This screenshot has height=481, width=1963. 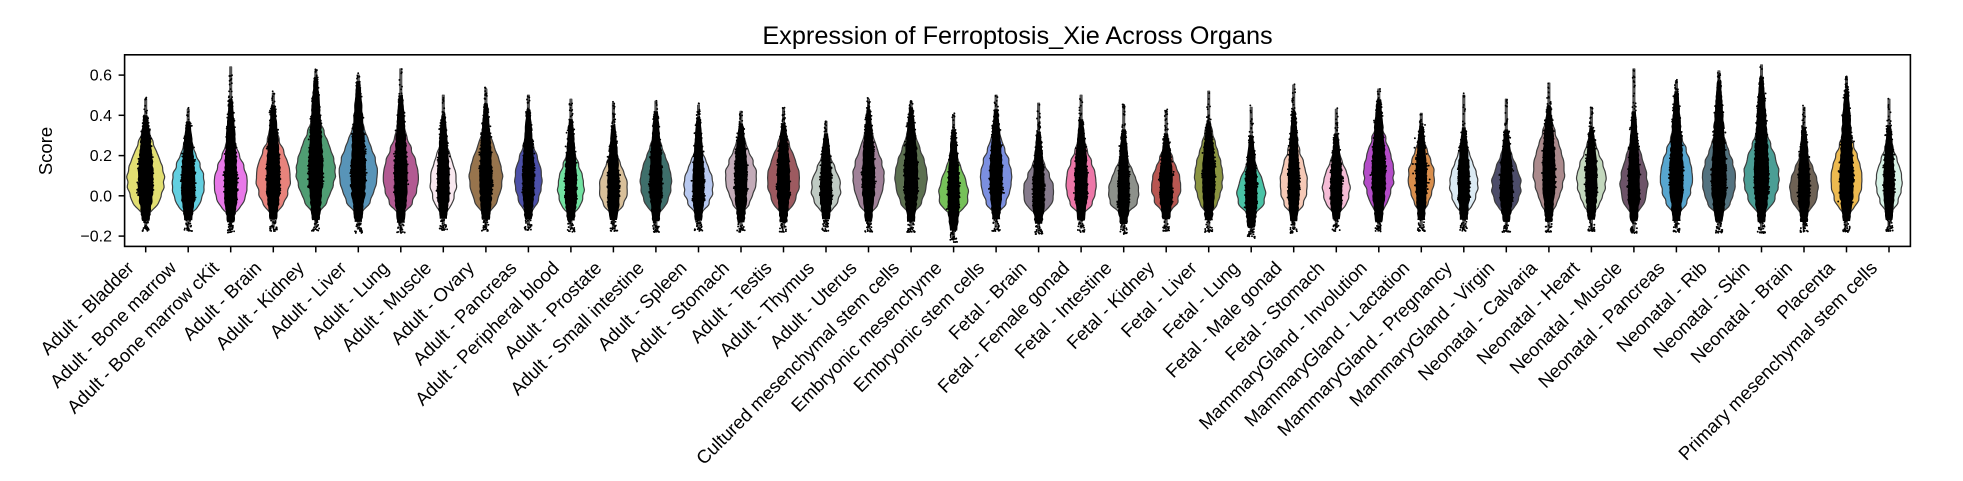 What do you see at coordinates (101, 156) in the screenshot?
I see `svg-text: 0.2` at bounding box center [101, 156].